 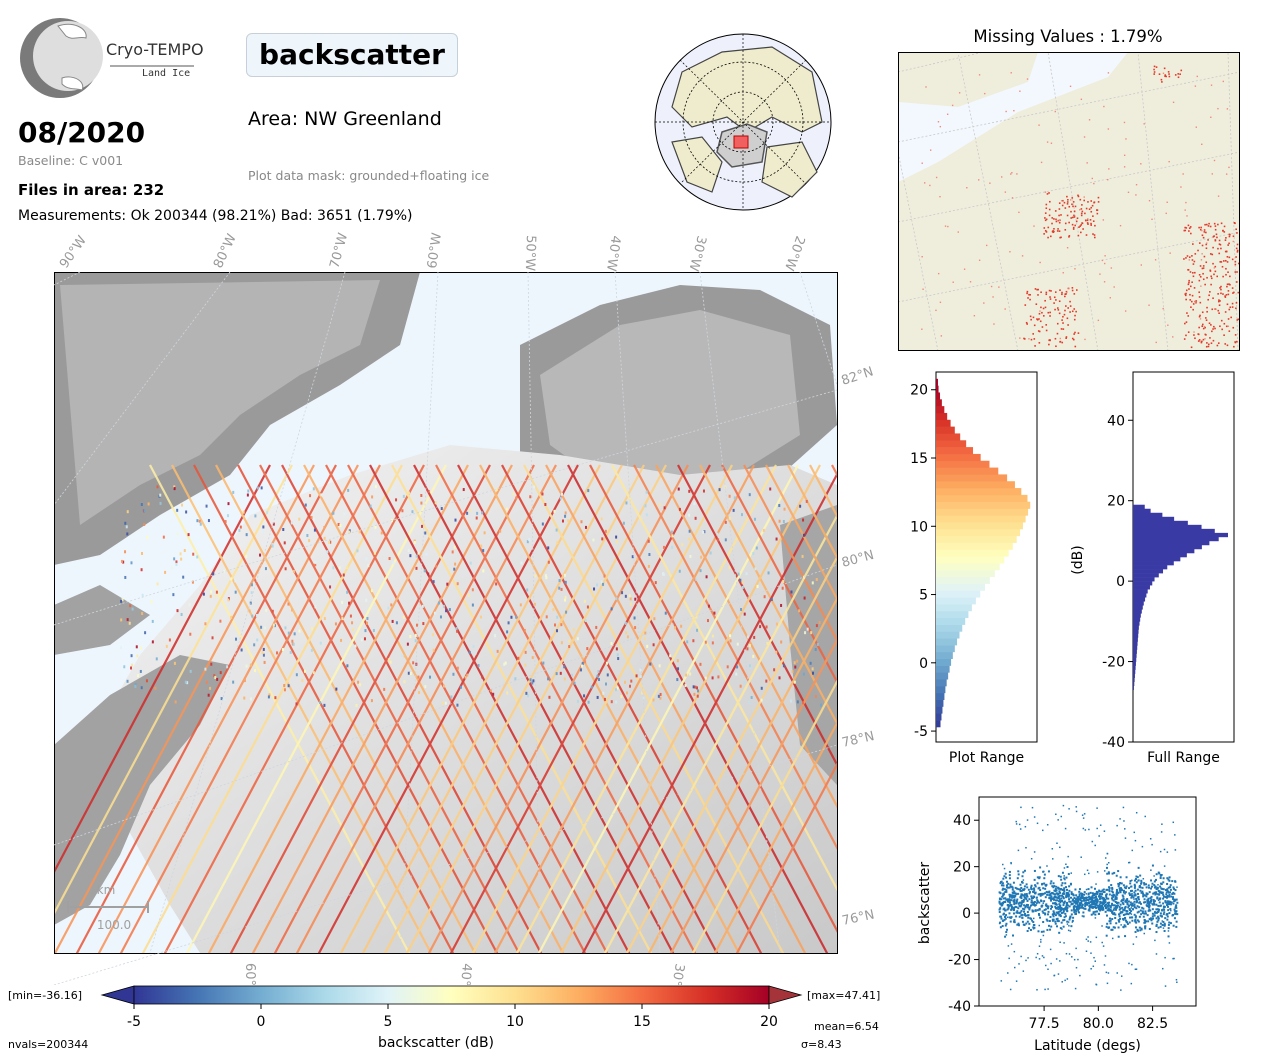 I want to click on hist-plot-y-tick-label: 0, so click(x=923, y=664).